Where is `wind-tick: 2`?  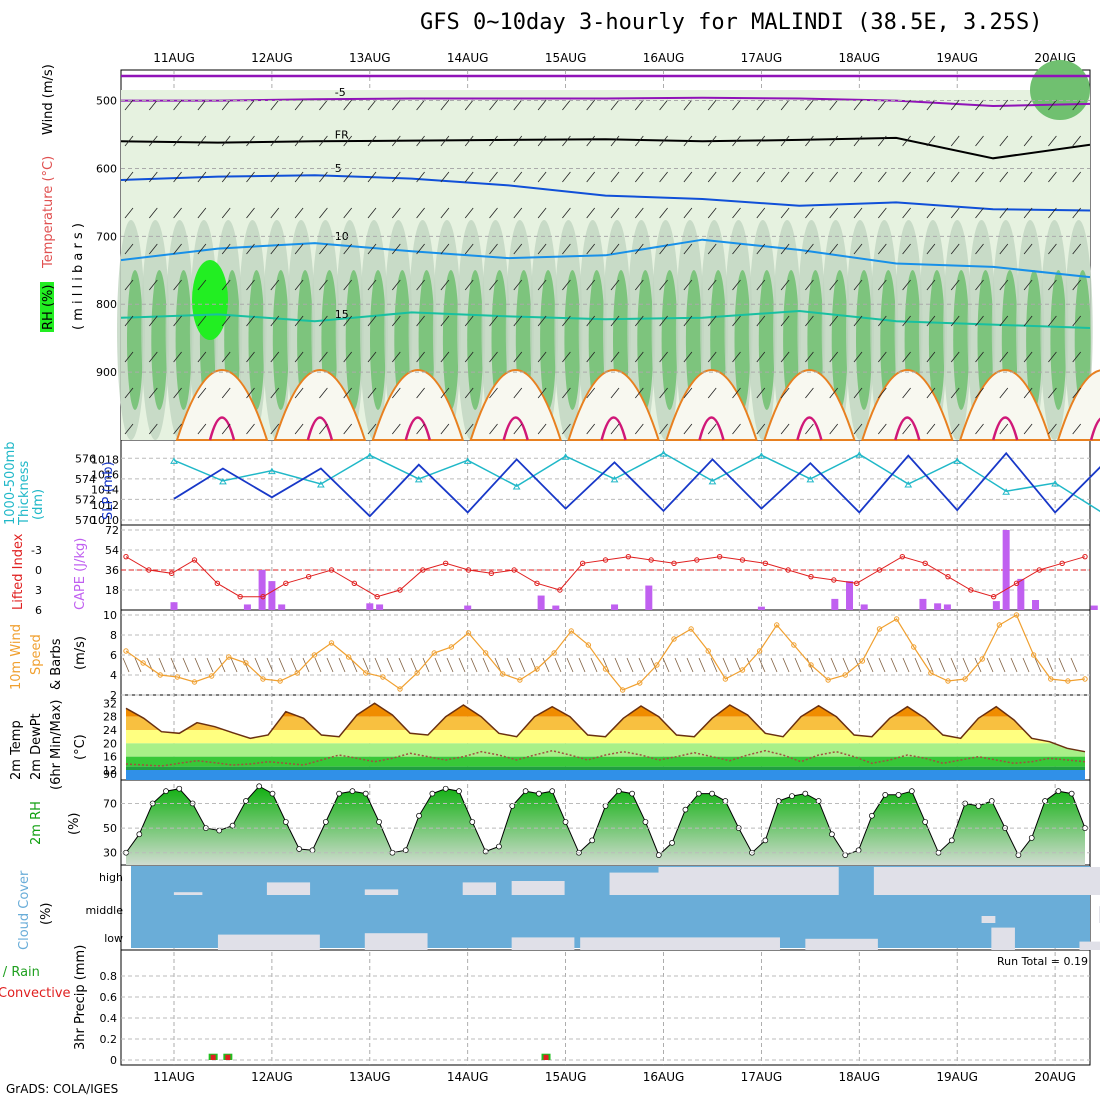 wind-tick: 2 is located at coordinates (113, 695).